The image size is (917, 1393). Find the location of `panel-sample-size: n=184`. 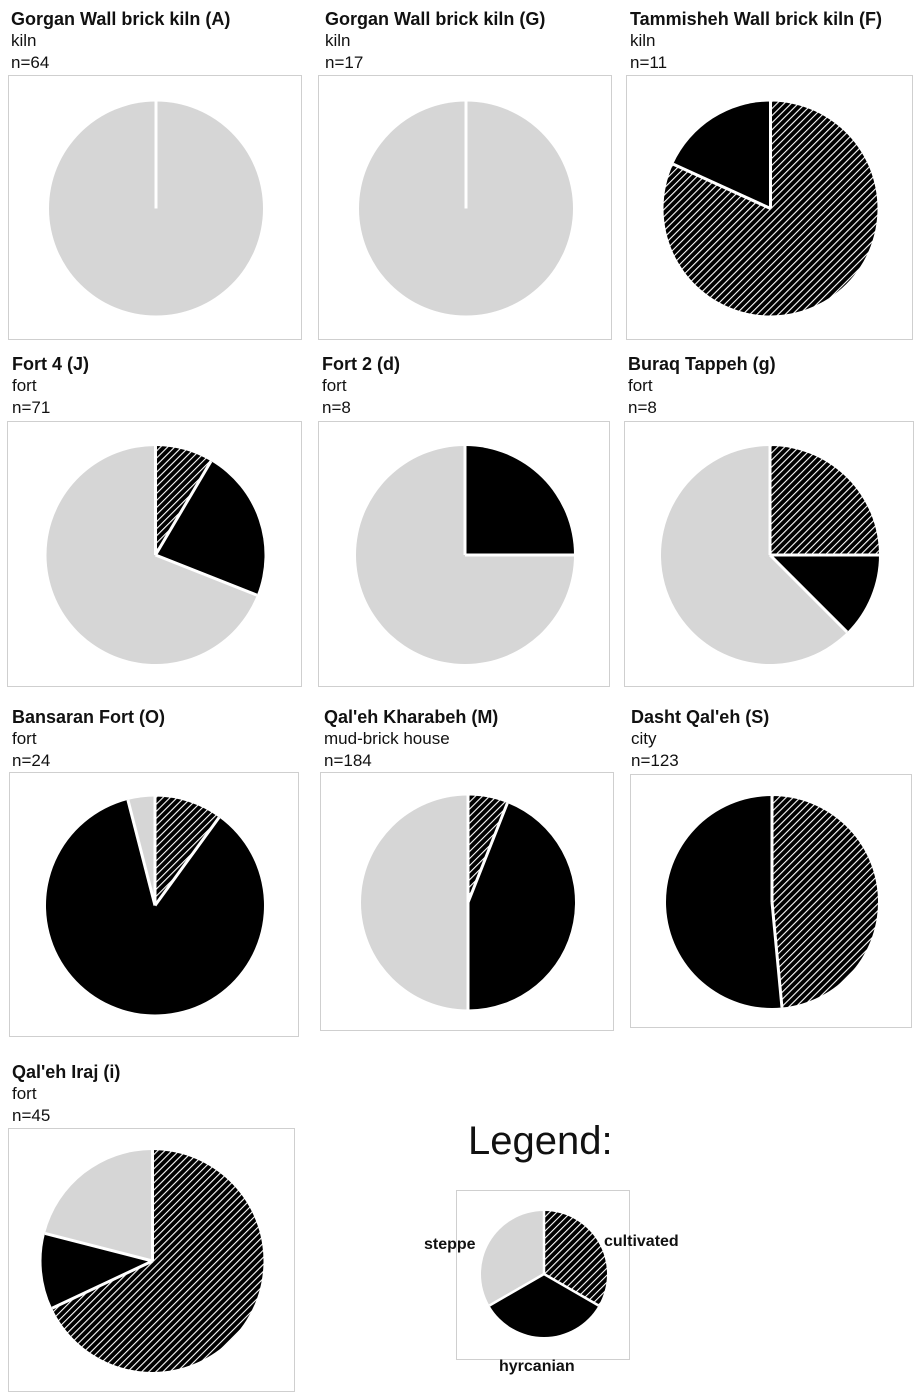

panel-sample-size: n=184 is located at coordinates (348, 760).